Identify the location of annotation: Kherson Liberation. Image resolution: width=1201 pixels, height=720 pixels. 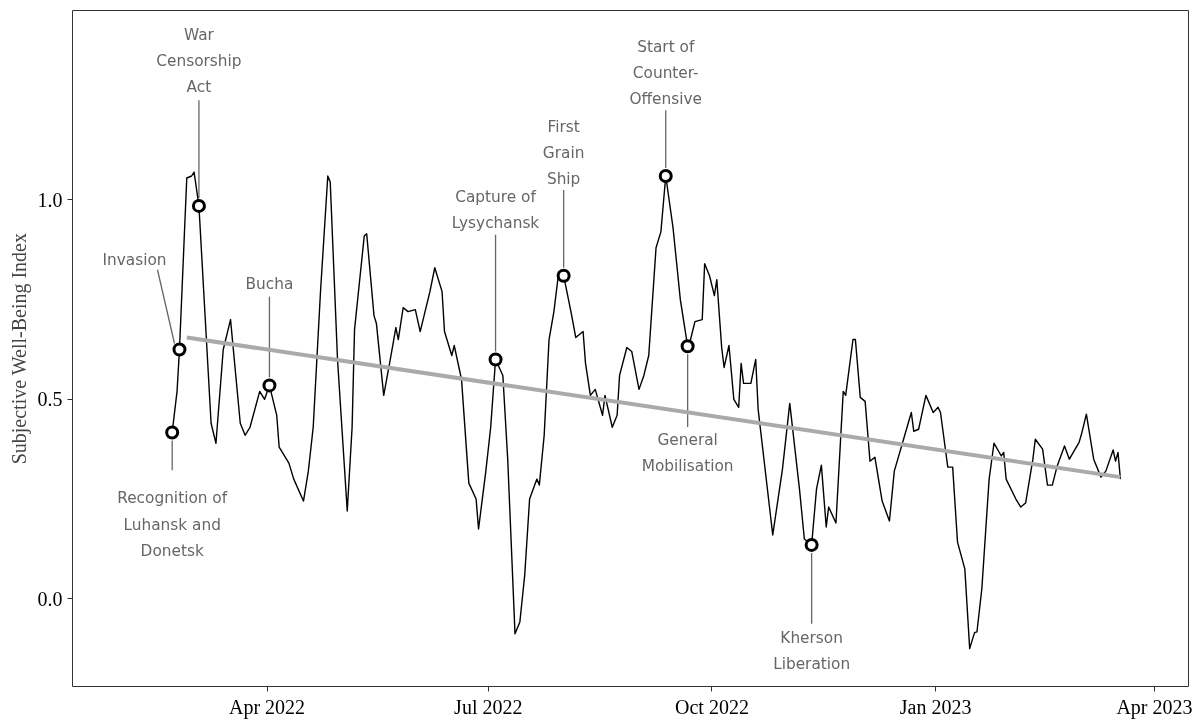
(812, 651).